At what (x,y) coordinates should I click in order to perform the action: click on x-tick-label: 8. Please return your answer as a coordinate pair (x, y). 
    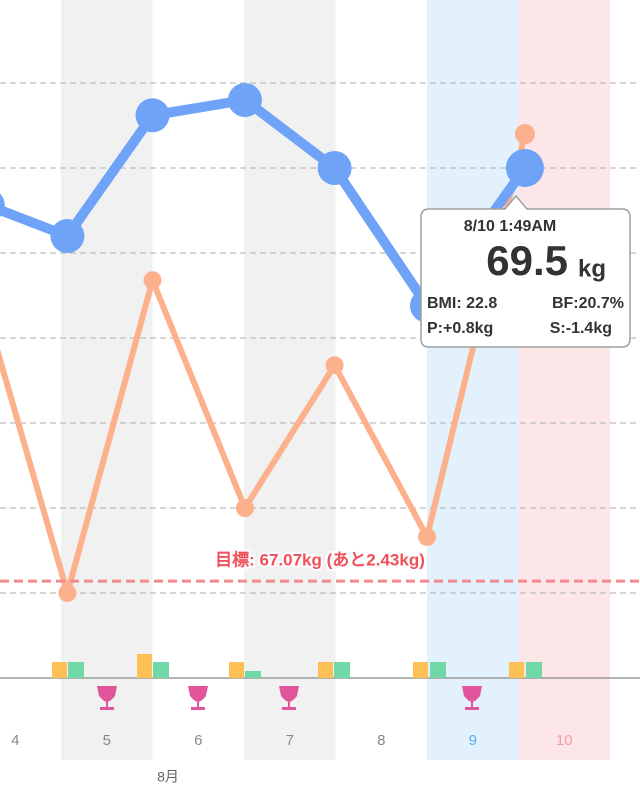
    Looking at the image, I should click on (381, 740).